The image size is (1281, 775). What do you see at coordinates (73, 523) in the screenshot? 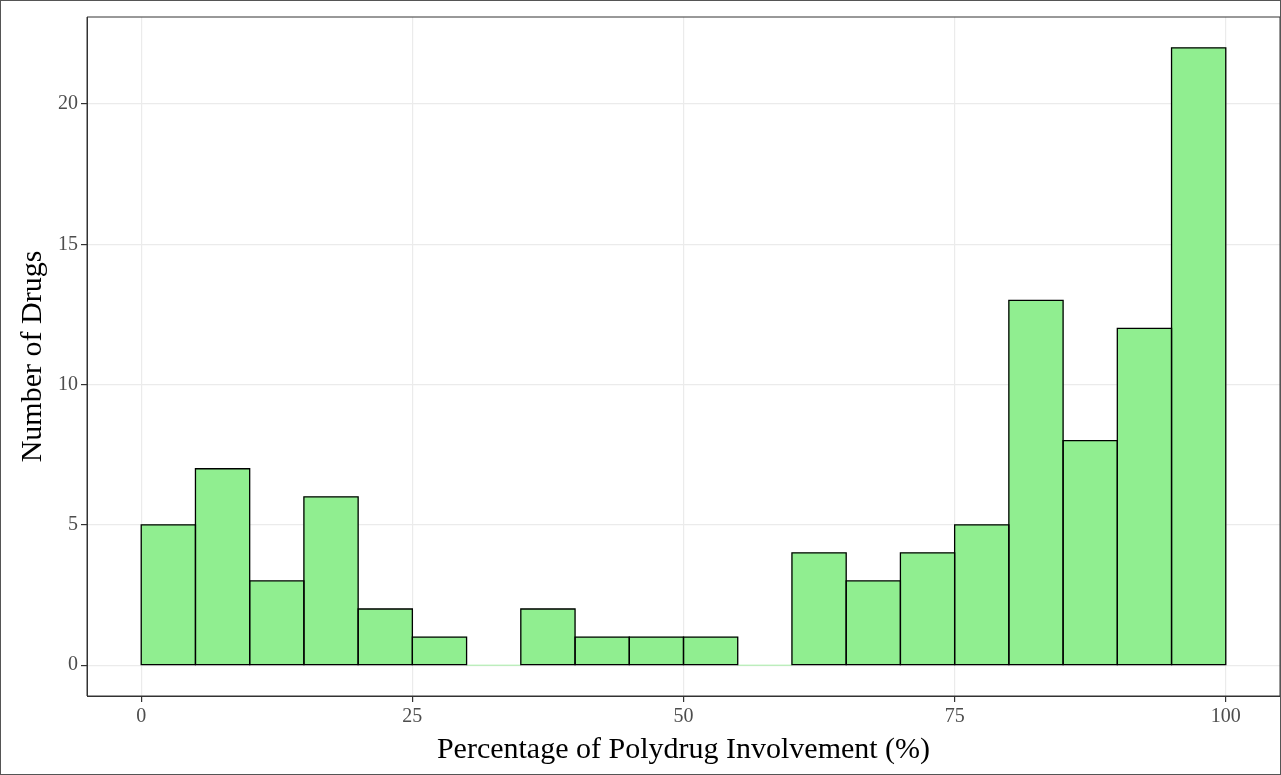
I see `y-tick-label: 5` at bounding box center [73, 523].